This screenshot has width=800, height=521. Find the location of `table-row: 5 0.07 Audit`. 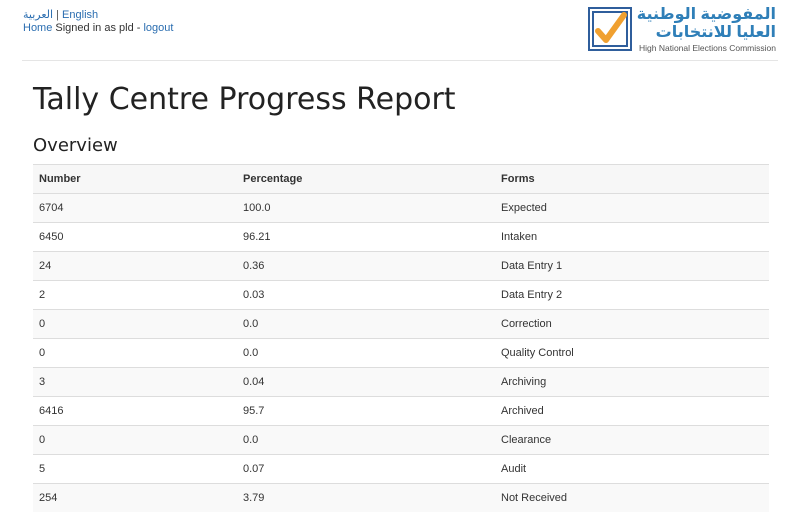

table-row: 5 0.07 Audit is located at coordinates (401, 469).